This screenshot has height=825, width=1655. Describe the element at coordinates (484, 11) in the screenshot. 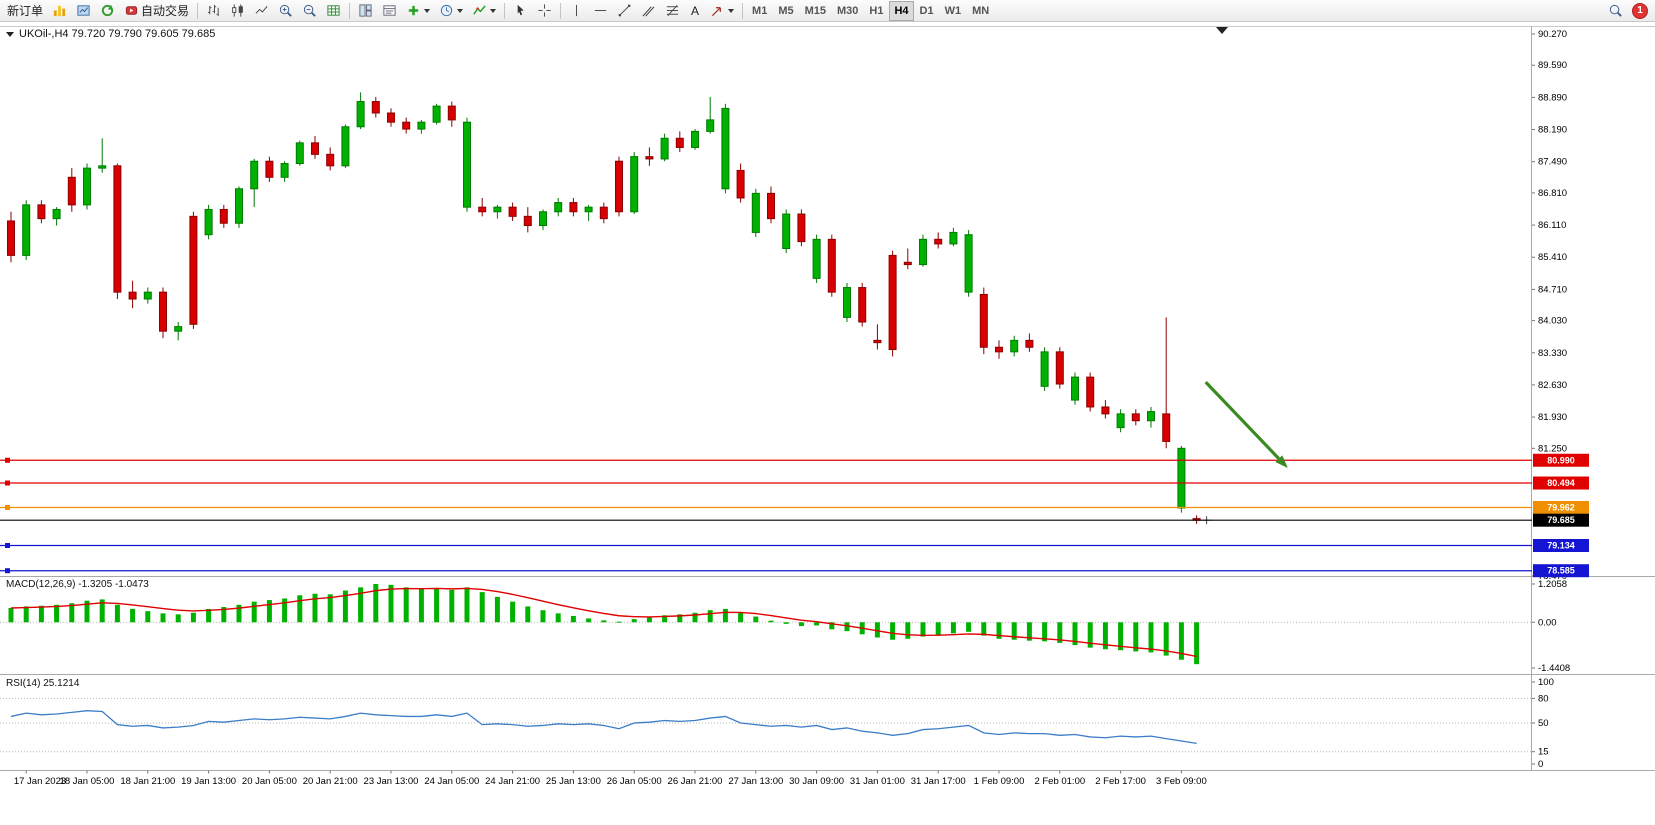

I see `indicators-button` at that location.